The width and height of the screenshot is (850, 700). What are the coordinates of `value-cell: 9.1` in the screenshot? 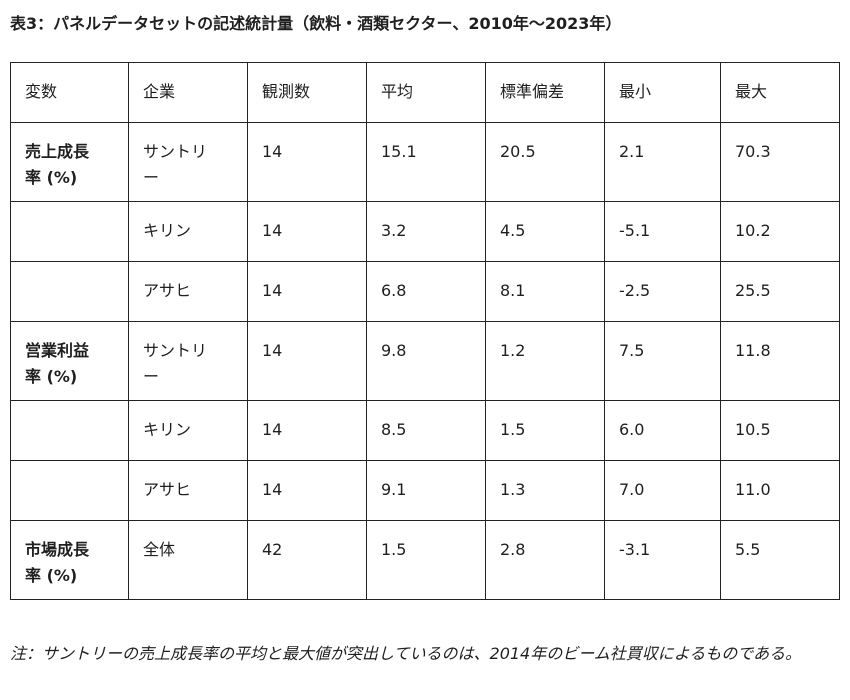 It's located at (426, 490).